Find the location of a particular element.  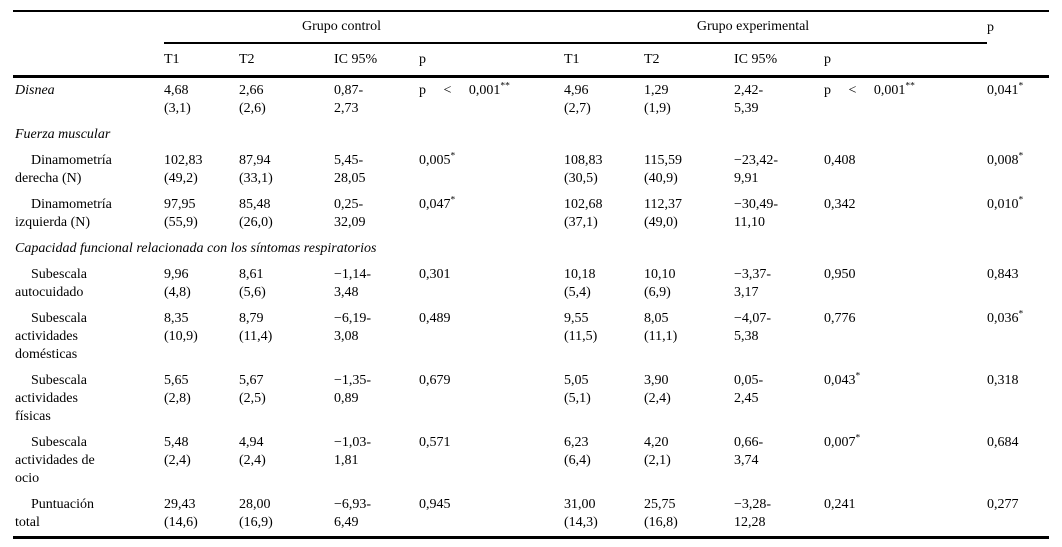

cell-c_ic: −1,14- 3,48 is located at coordinates (376, 284).